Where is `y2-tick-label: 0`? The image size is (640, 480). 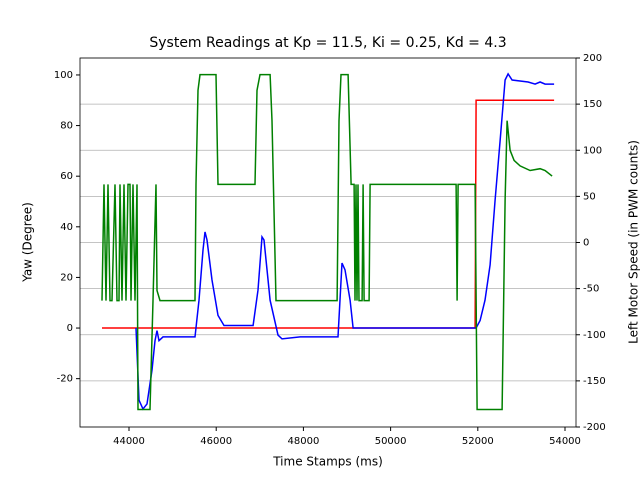
y2-tick-label: 0 is located at coordinates (586, 243).